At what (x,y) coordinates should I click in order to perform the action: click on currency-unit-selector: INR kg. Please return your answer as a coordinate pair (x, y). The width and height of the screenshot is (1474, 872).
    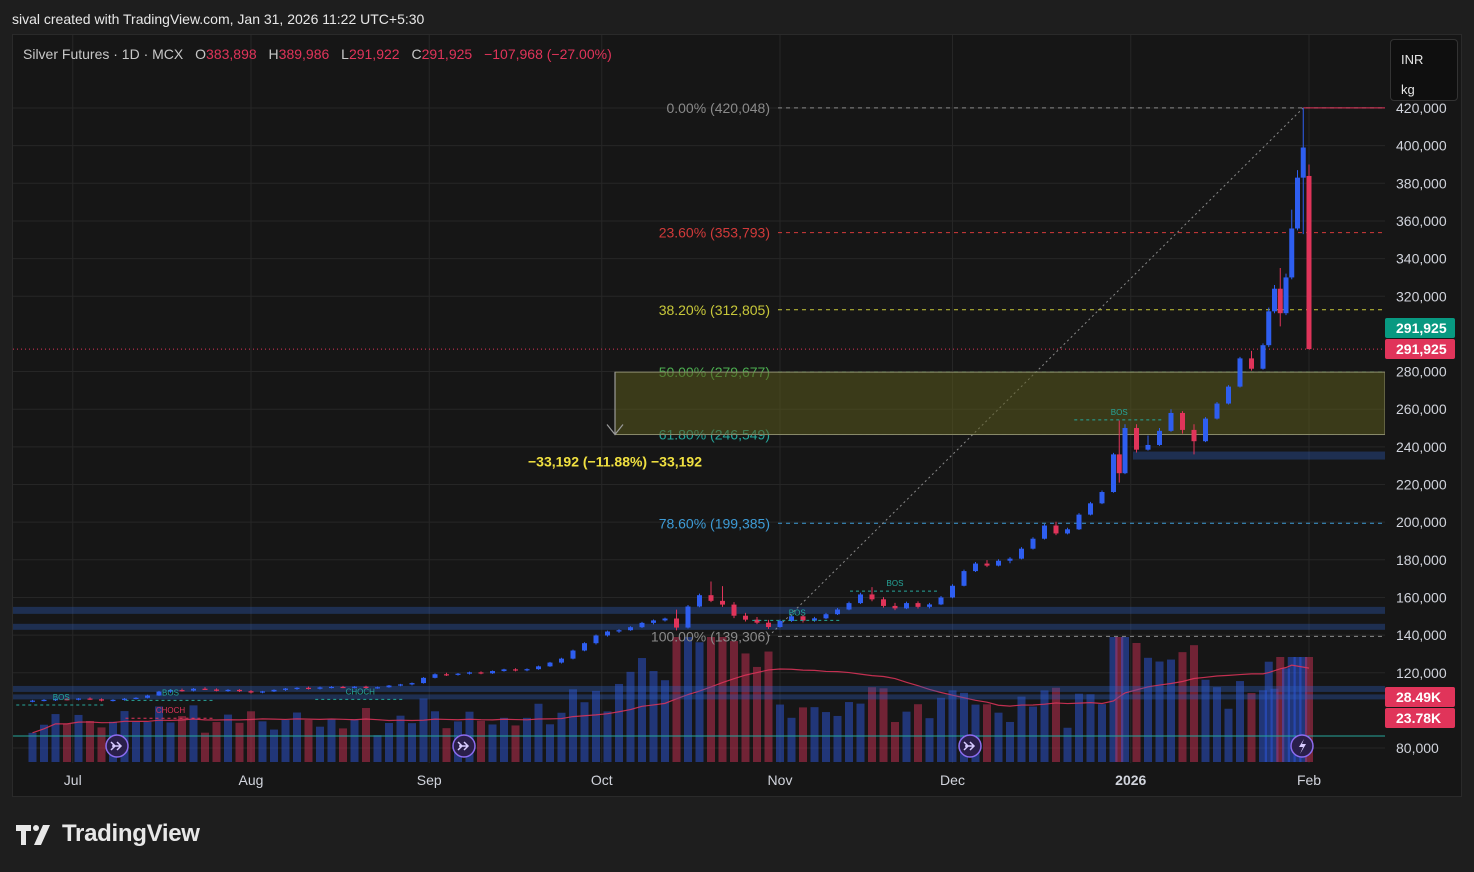
    Looking at the image, I should click on (1424, 70).